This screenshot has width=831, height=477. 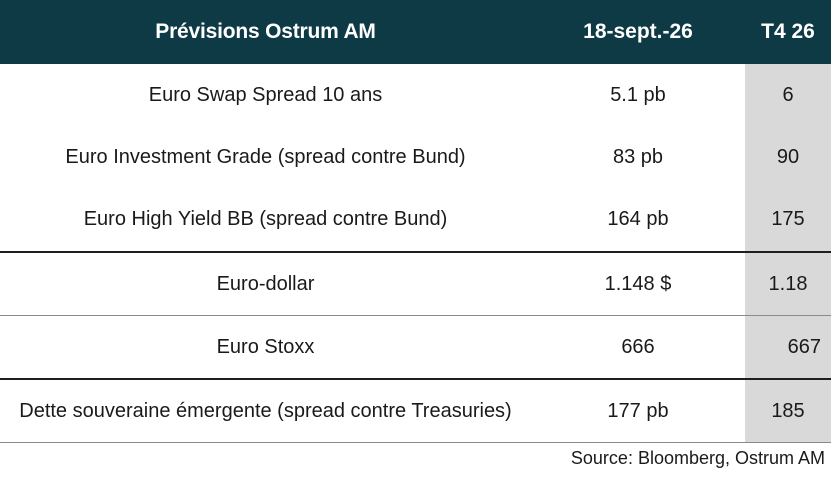 What do you see at coordinates (638, 31) in the screenshot?
I see `header-date: 18-sept.-26` at bounding box center [638, 31].